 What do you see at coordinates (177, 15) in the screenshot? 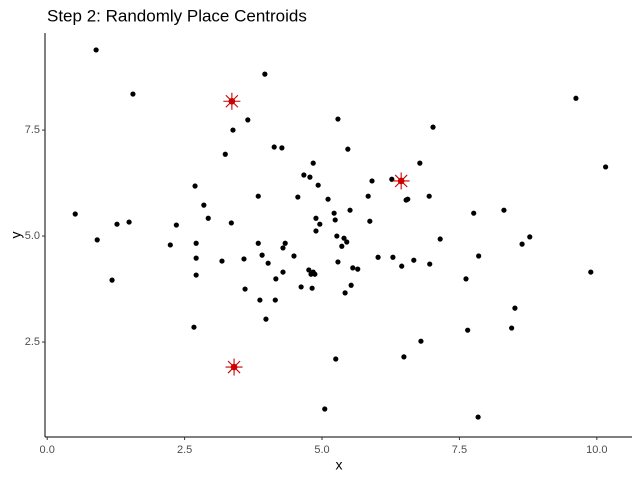
I see `chart-title: Step 2: Randomly Place Centroids` at bounding box center [177, 15].